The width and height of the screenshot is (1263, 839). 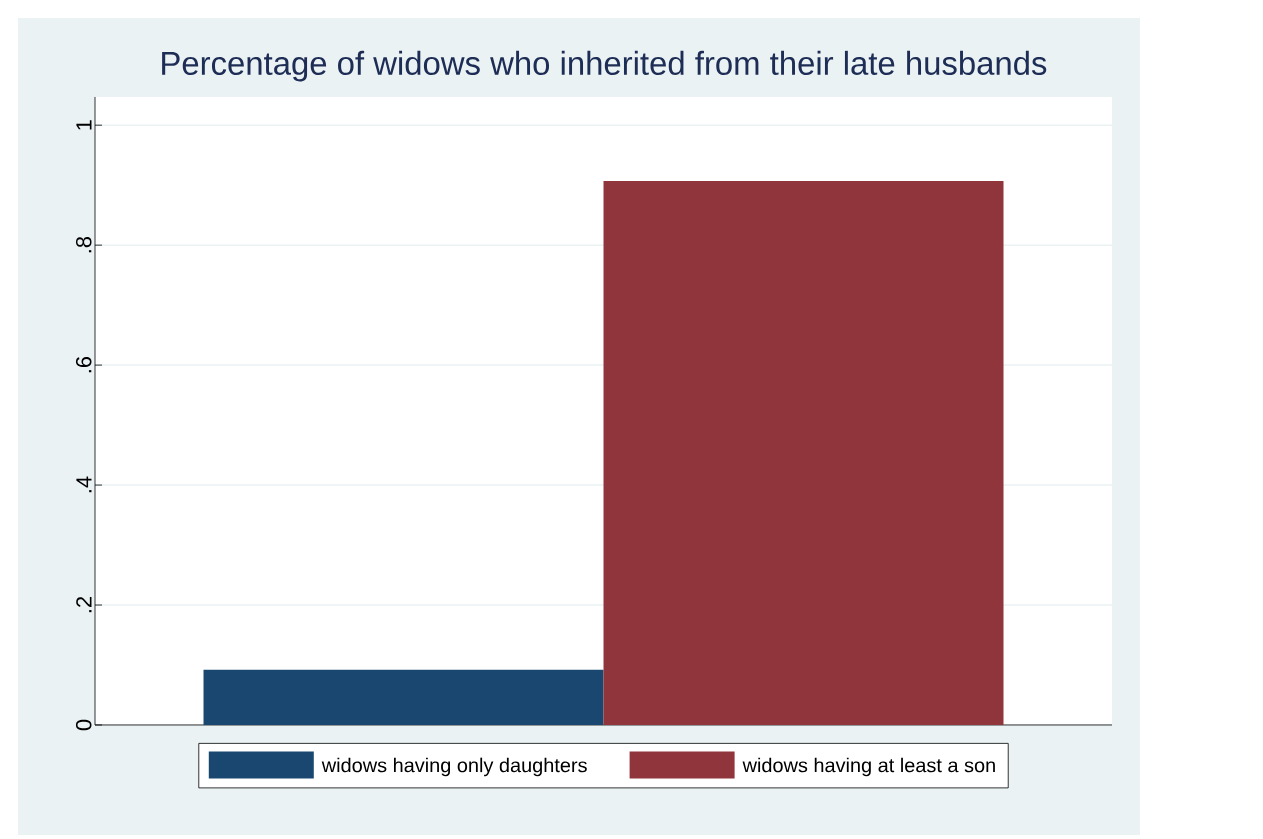 I want to click on y-tick-label: 1, so click(x=84, y=125).